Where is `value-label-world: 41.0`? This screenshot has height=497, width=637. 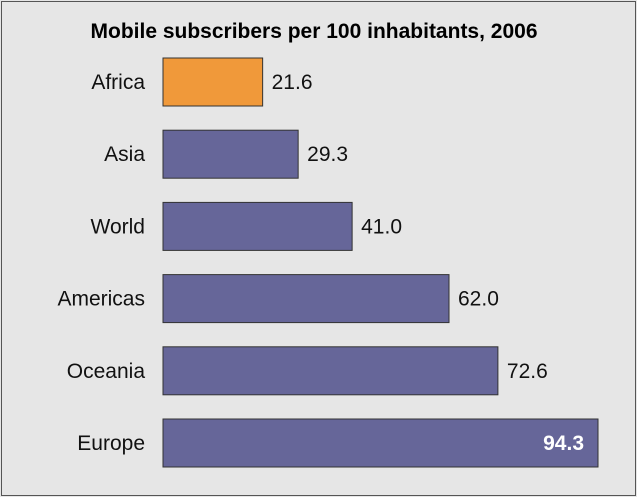 value-label-world: 41.0 is located at coordinates (381, 226).